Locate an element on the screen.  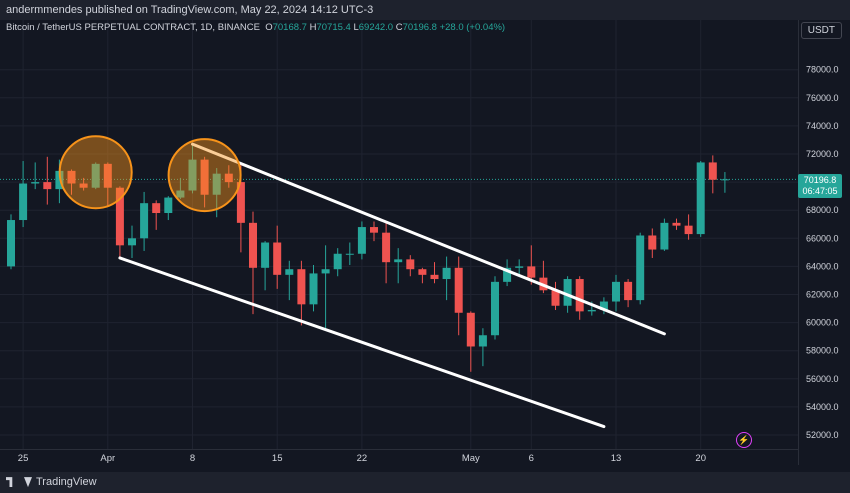
x-tick-label: Apr is located at coordinates (107, 458).